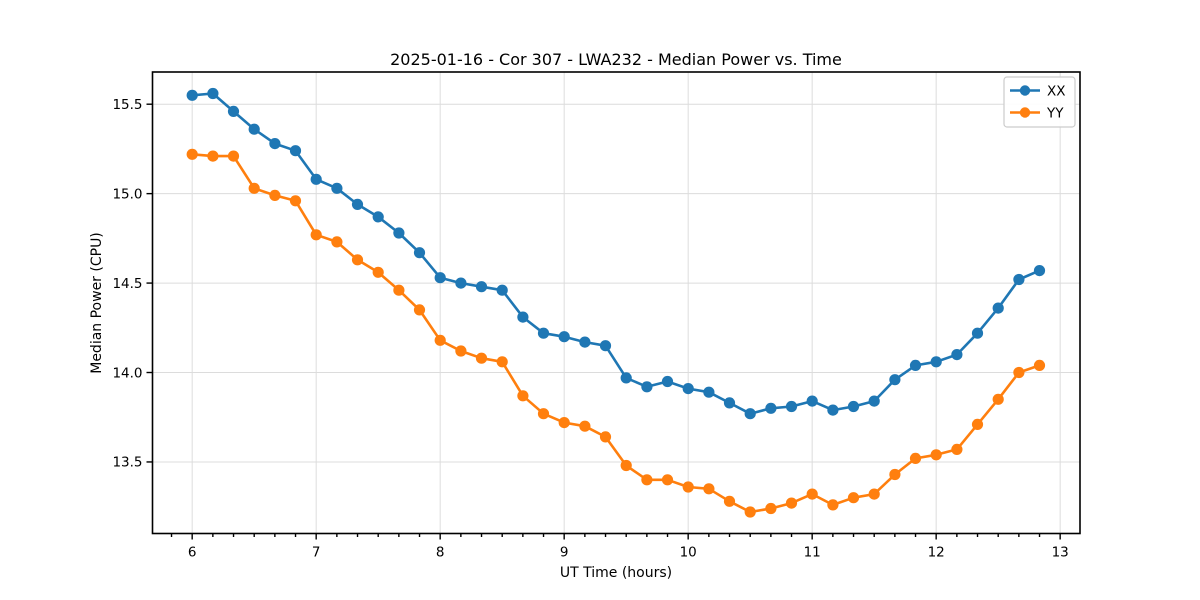 This screenshot has width=1200, height=600. Describe the element at coordinates (616, 573) in the screenshot. I see `x-axis-label: UT Time (hours)` at that location.